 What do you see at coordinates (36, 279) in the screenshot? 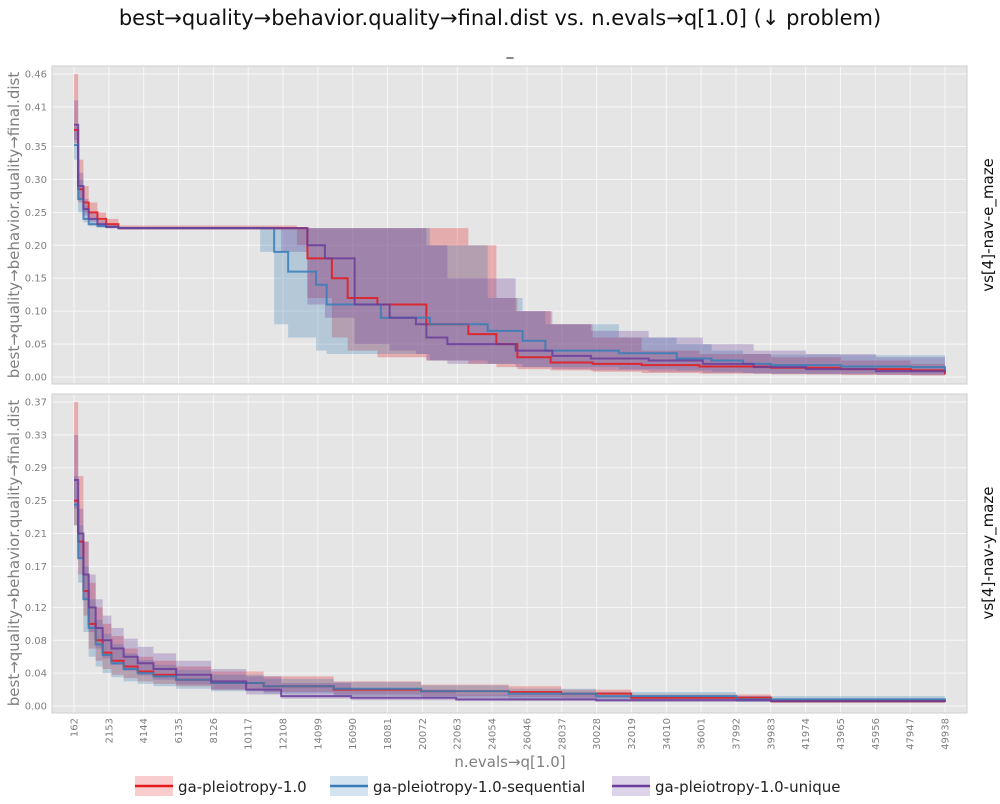
I see `y-tick-label: 0.15` at bounding box center [36, 279].